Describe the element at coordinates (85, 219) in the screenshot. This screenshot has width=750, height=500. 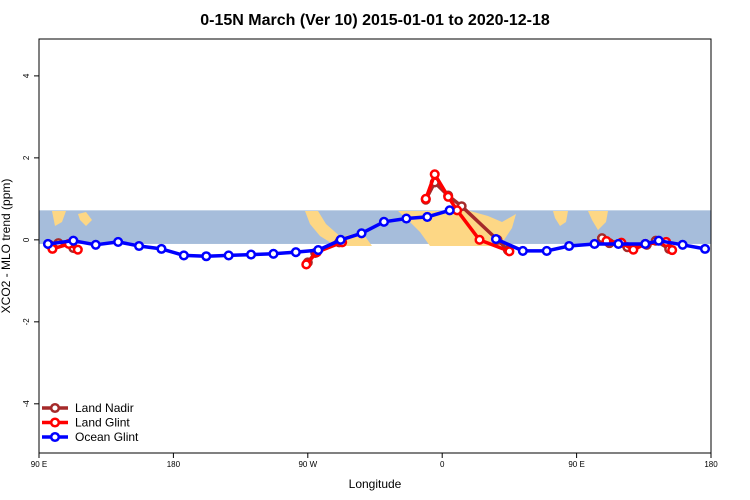
I see `land-islands` at that location.